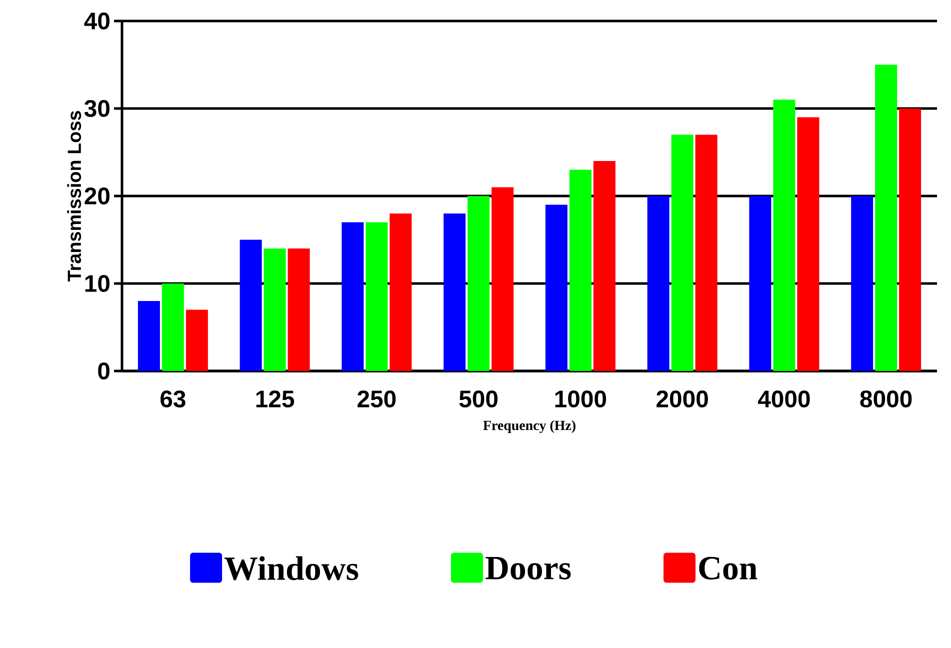  I want to click on y-tick-label: 30, so click(97, 108).